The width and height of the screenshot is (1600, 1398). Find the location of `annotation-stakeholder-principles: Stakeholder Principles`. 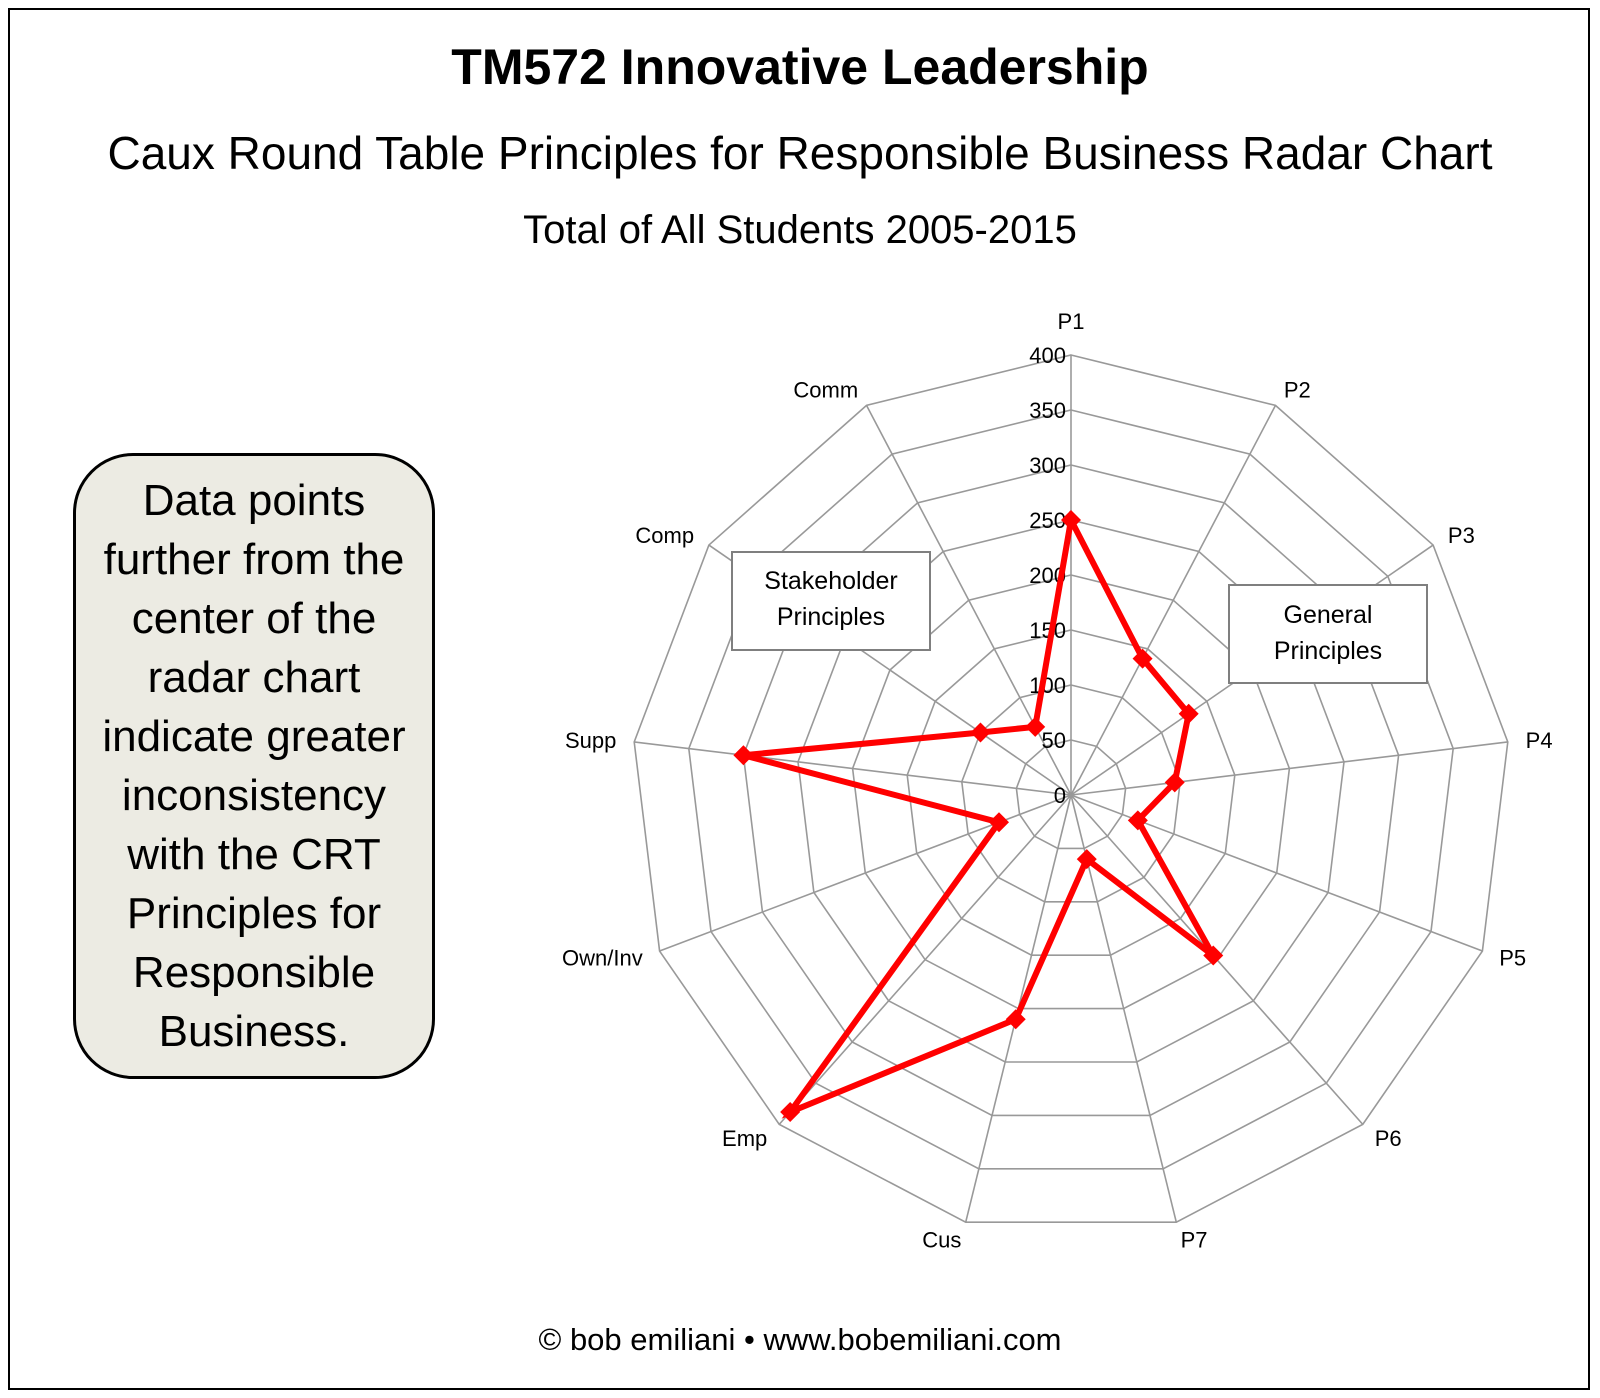

annotation-stakeholder-principles: Stakeholder Principles is located at coordinates (831, 601).